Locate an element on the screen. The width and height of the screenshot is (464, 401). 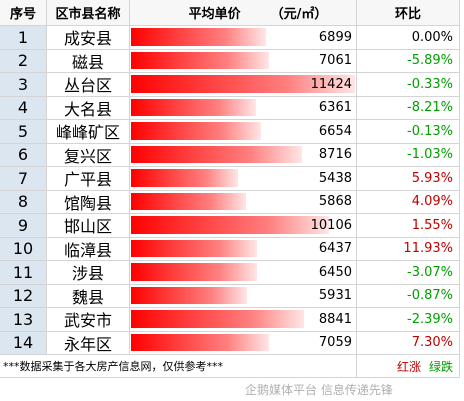
price-cell: 5438 is located at coordinates (243, 179).